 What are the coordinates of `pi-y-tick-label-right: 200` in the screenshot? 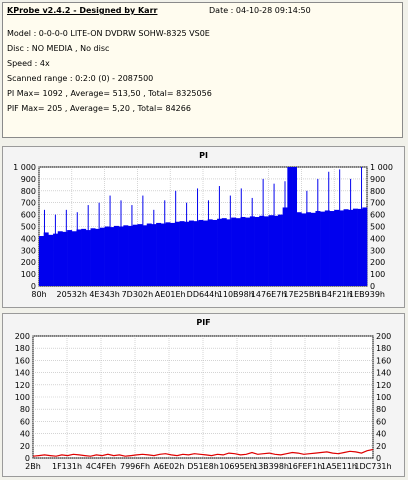 It's located at (377, 262).